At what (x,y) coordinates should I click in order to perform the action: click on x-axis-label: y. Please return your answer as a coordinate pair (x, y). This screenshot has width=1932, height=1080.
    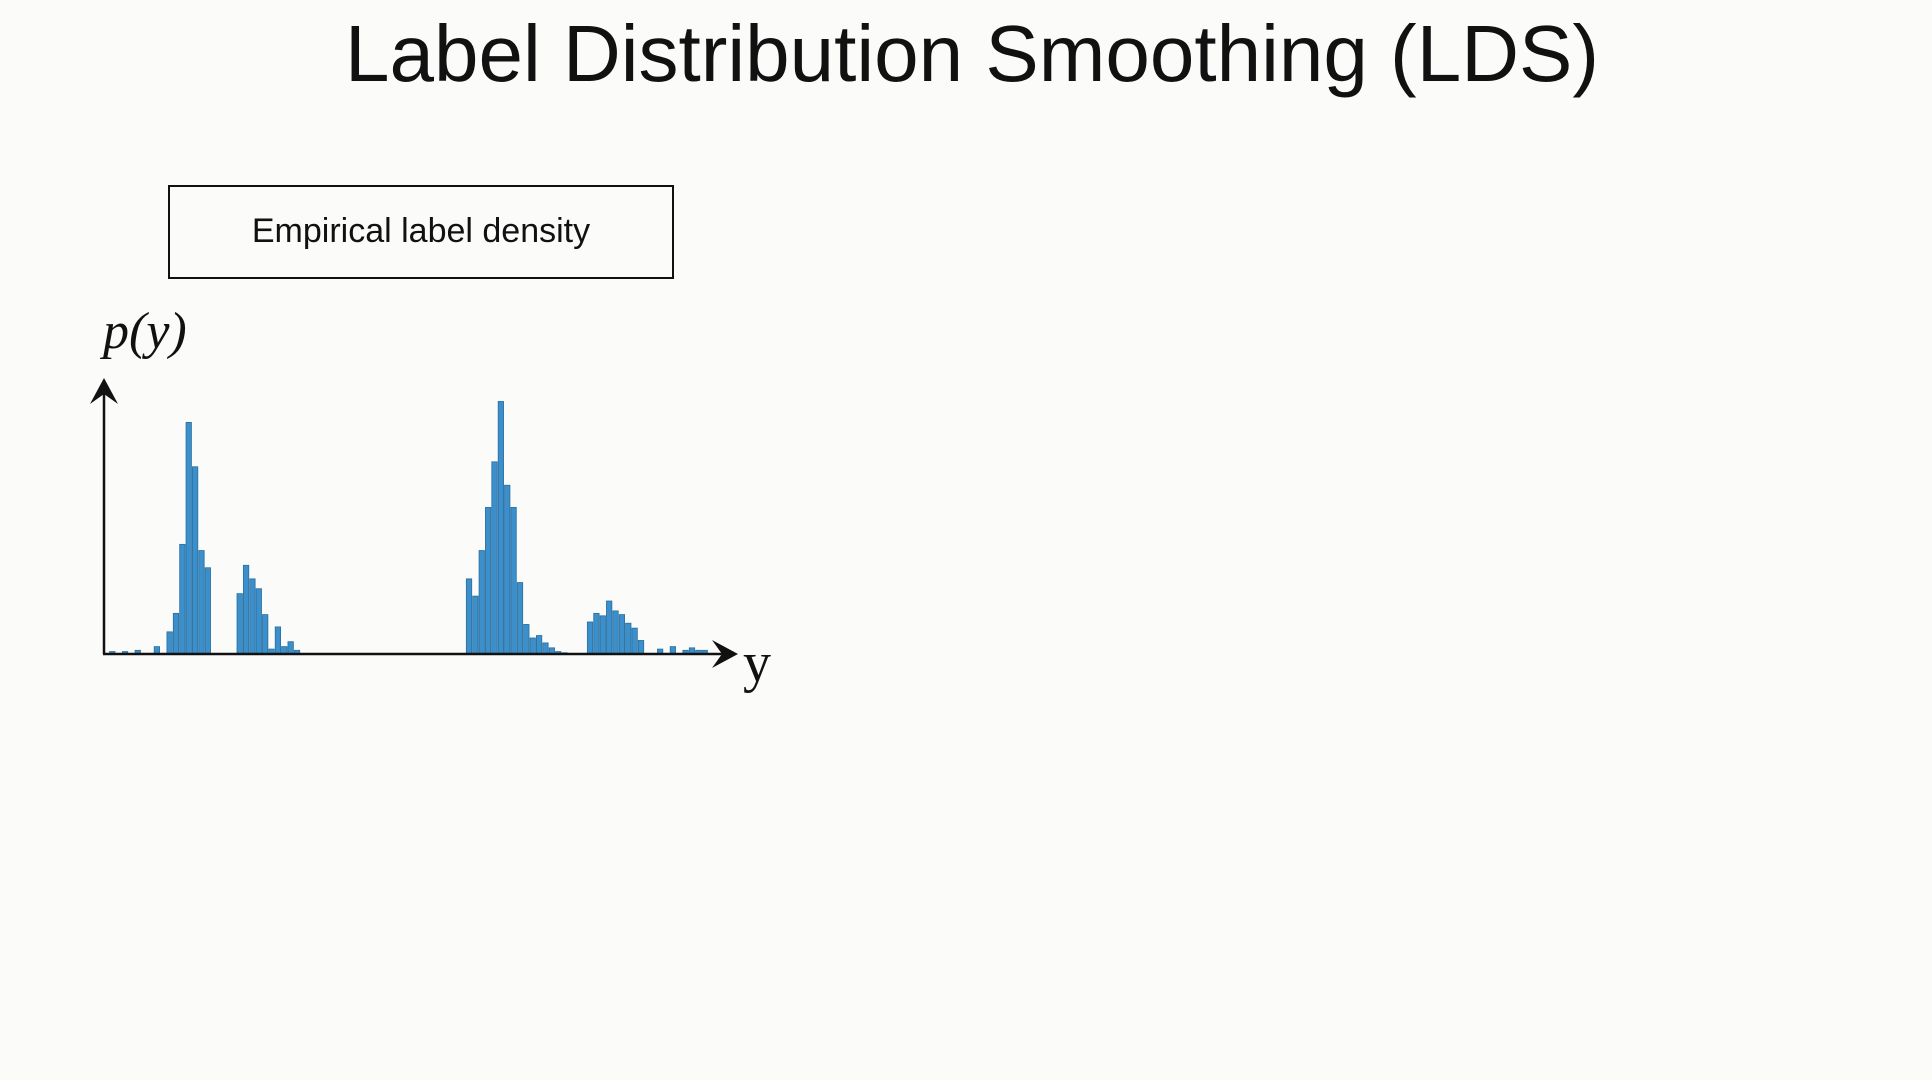
    Looking at the image, I should click on (757, 663).